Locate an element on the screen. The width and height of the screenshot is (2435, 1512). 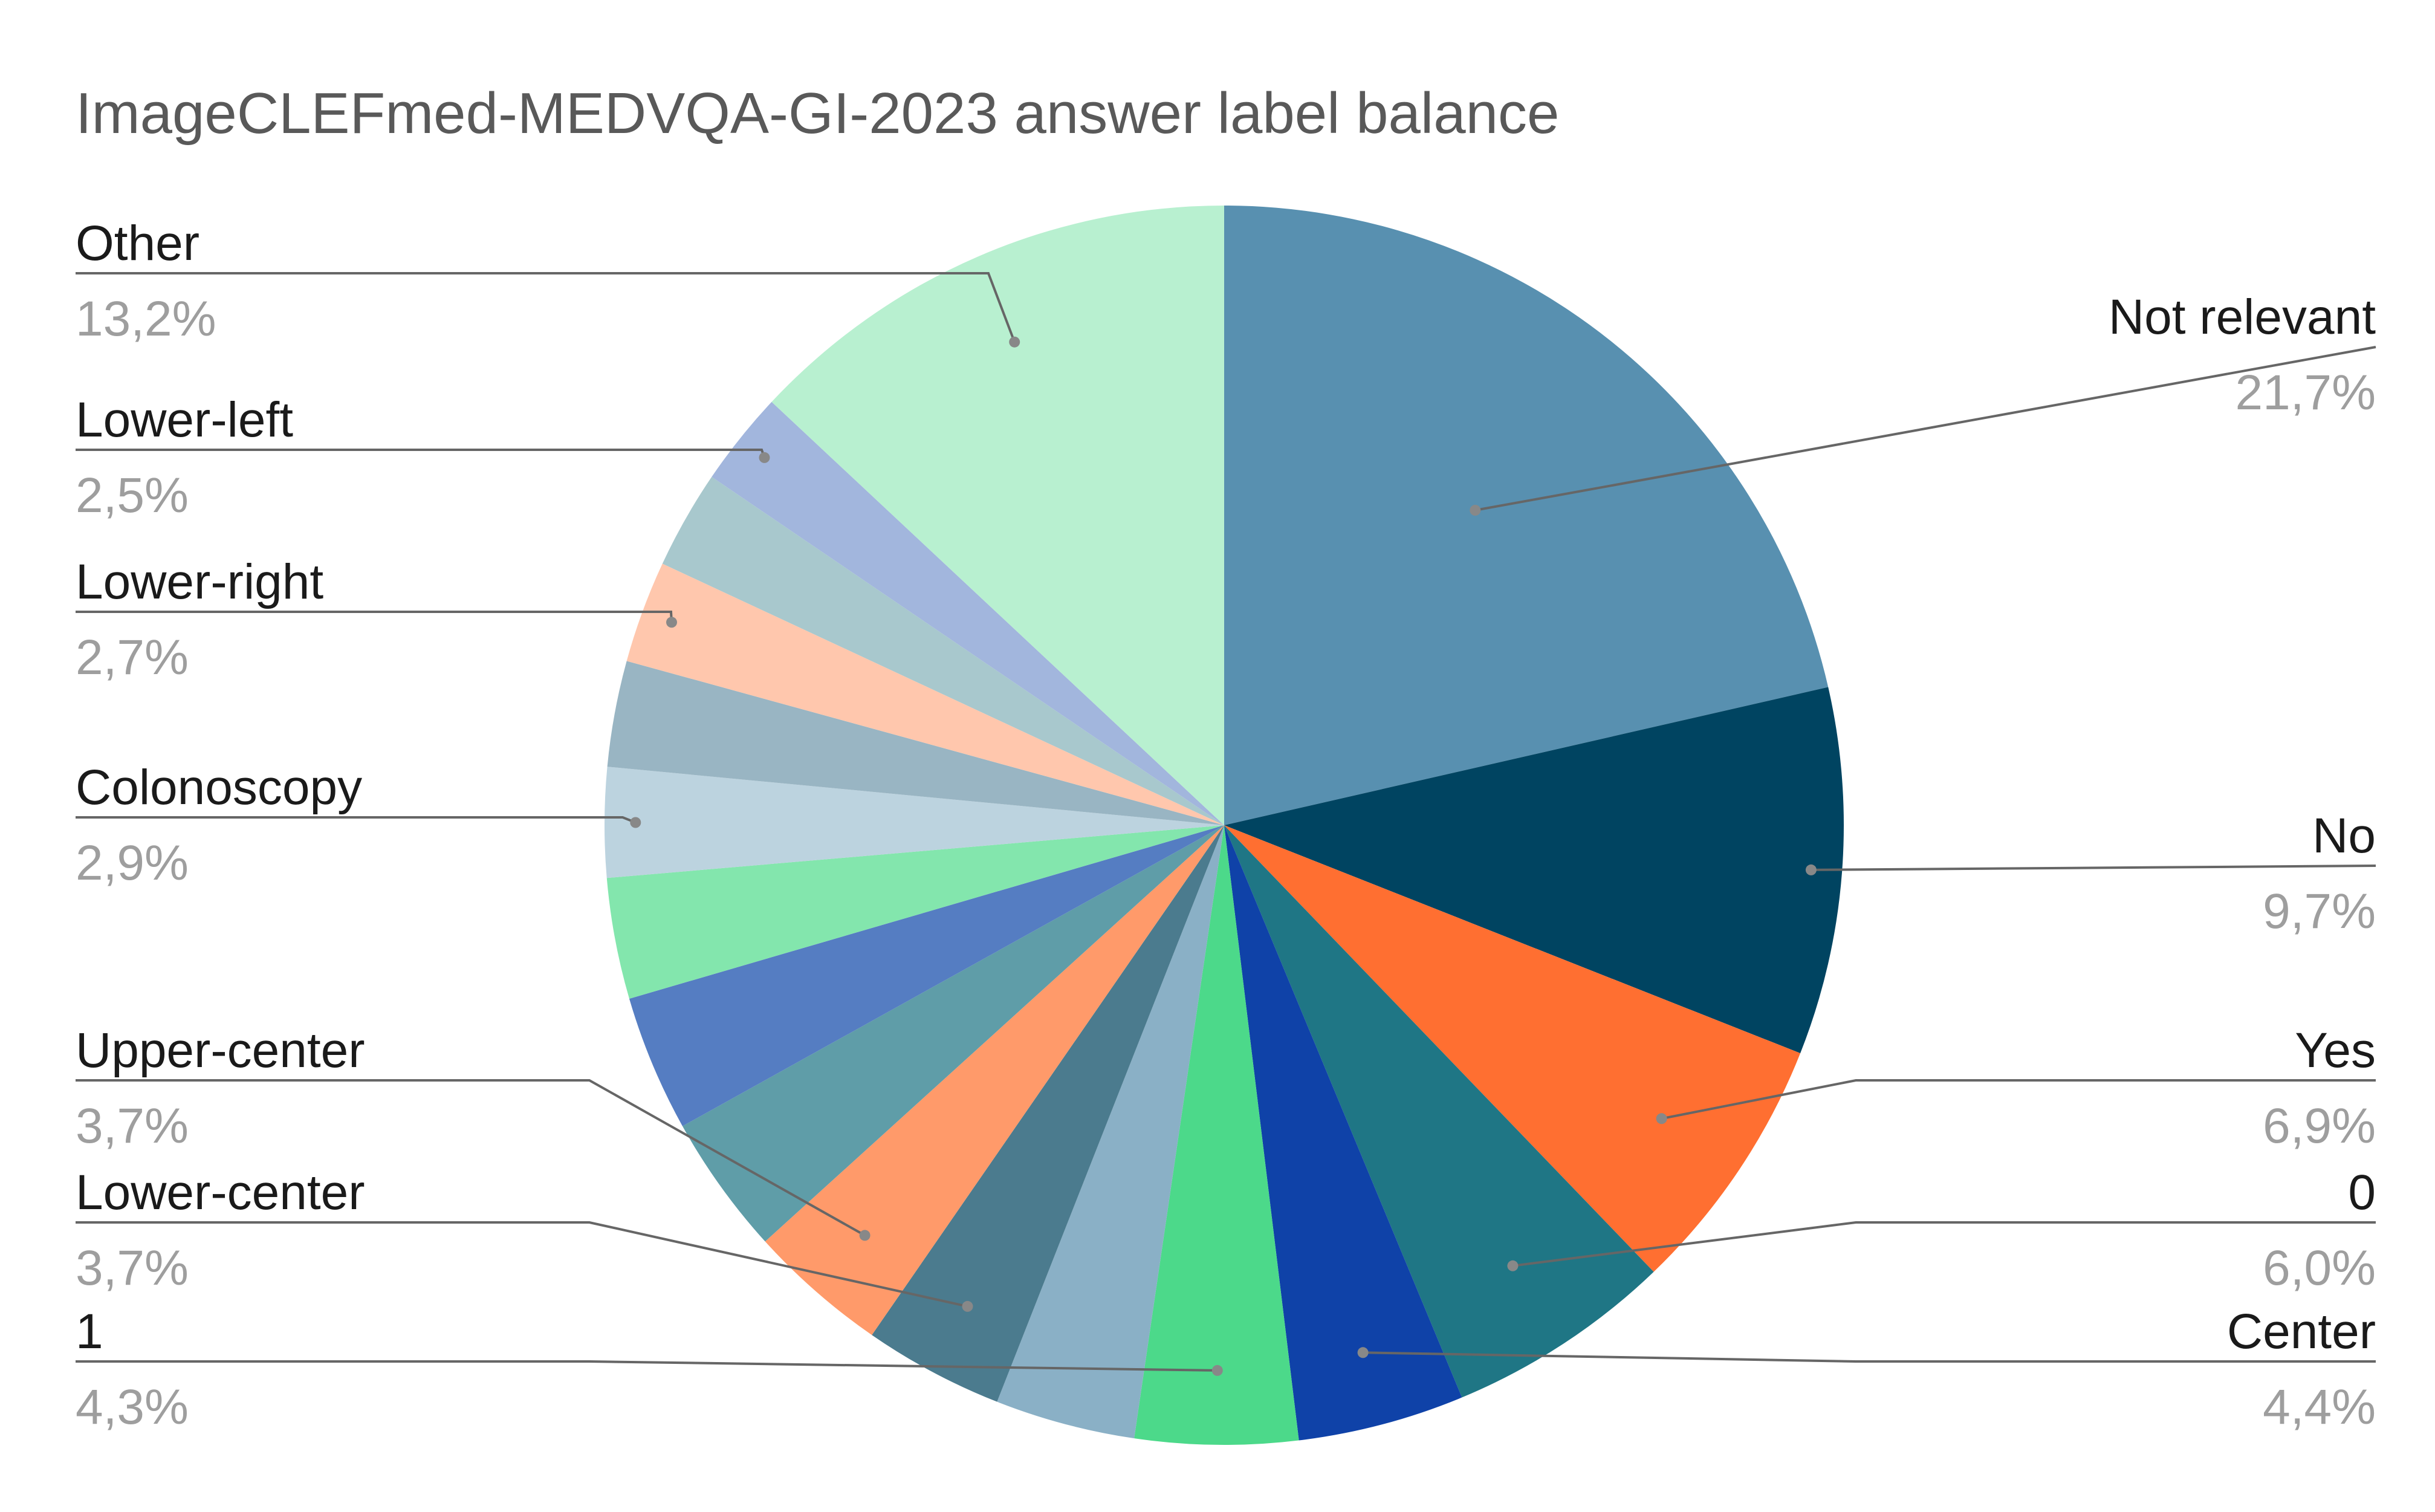
slice-label-colonoscopy: Colonoscopy is located at coordinates (219, 787).